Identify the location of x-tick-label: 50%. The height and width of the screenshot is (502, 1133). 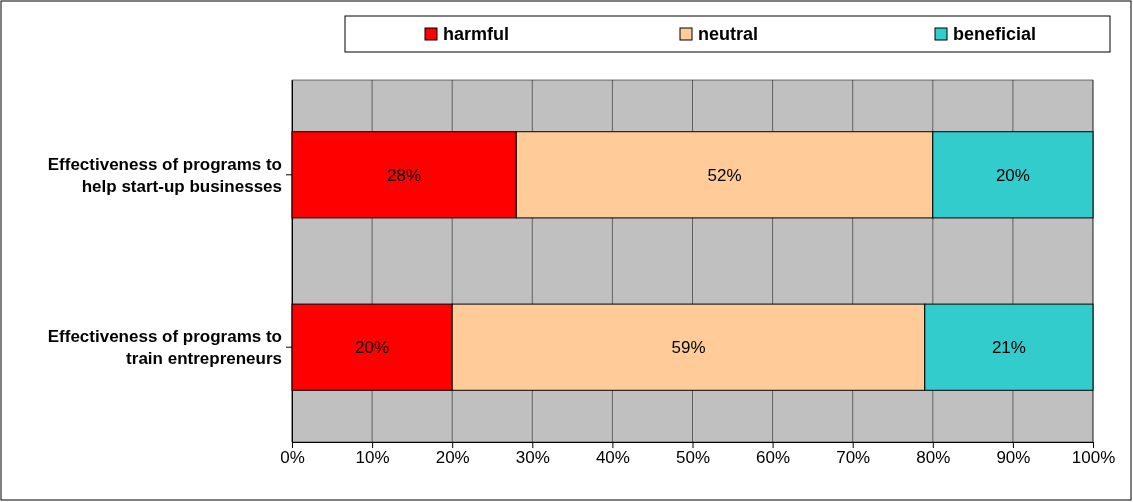
(693, 458).